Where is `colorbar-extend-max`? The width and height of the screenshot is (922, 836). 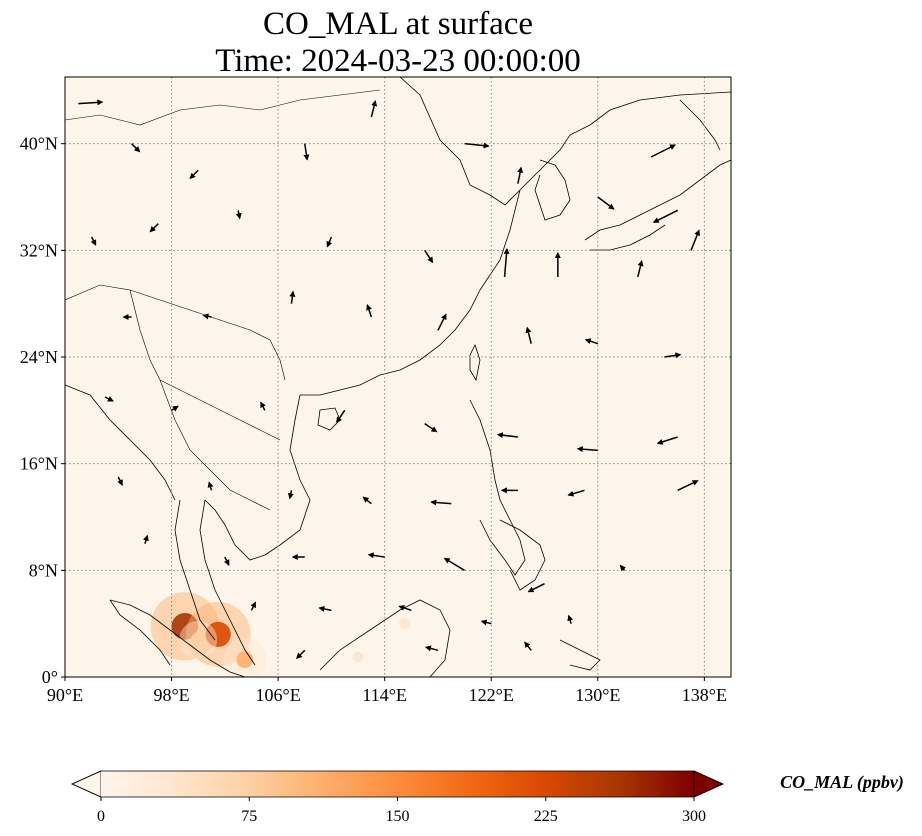 colorbar-extend-max is located at coordinates (708, 784).